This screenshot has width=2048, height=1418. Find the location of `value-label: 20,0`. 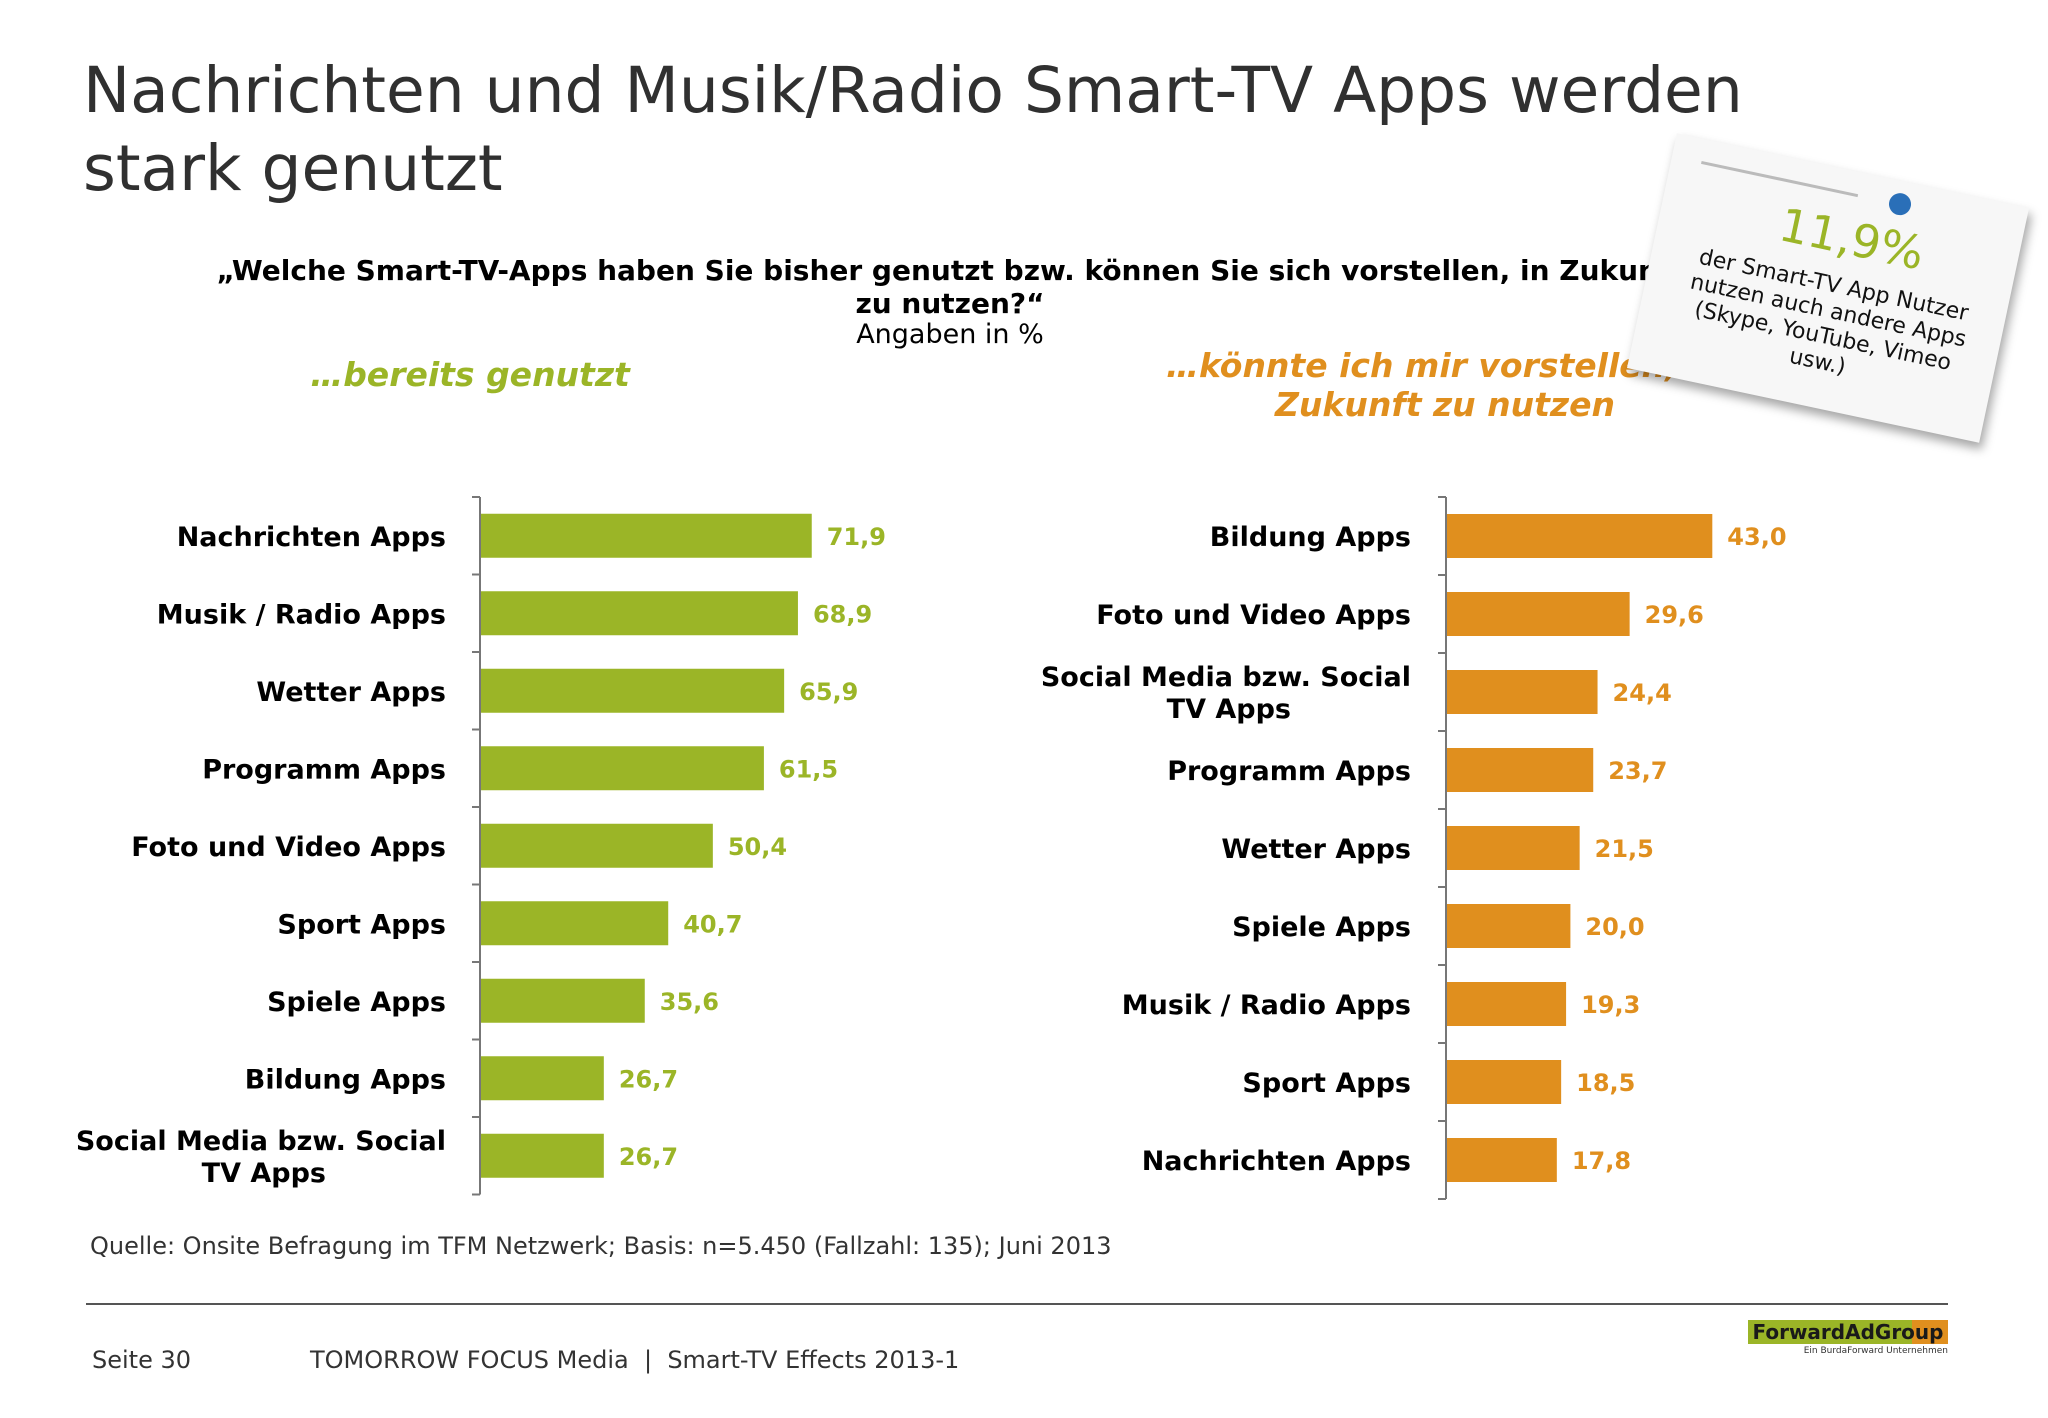

value-label: 20,0 is located at coordinates (1614, 927).